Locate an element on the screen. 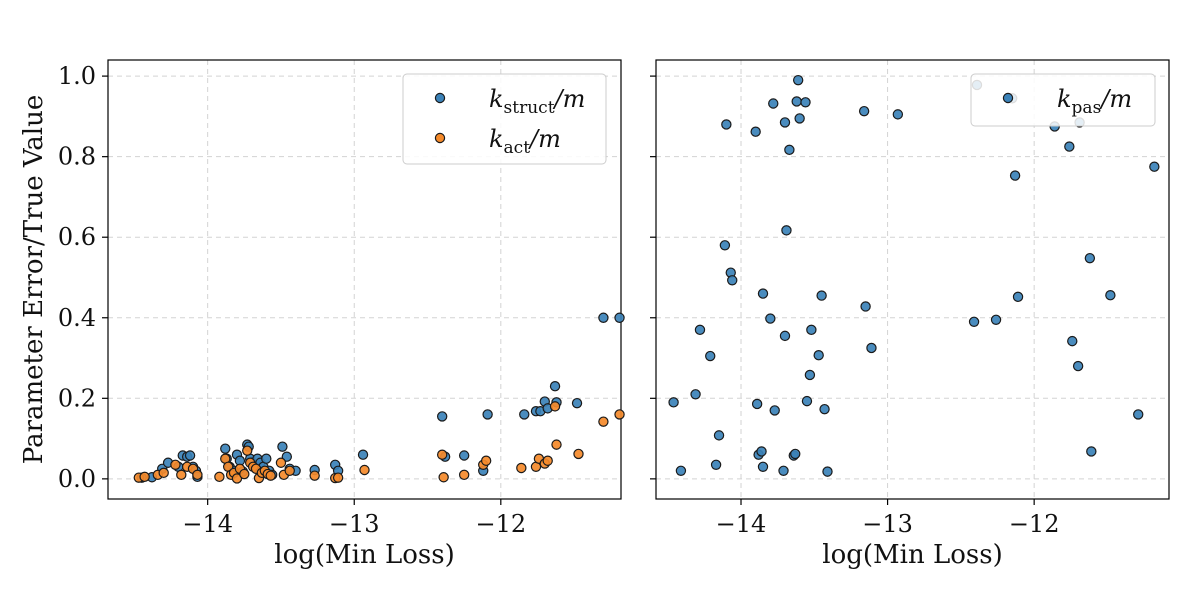  legend: kstruct/m kact/m is located at coordinates (504, 119).